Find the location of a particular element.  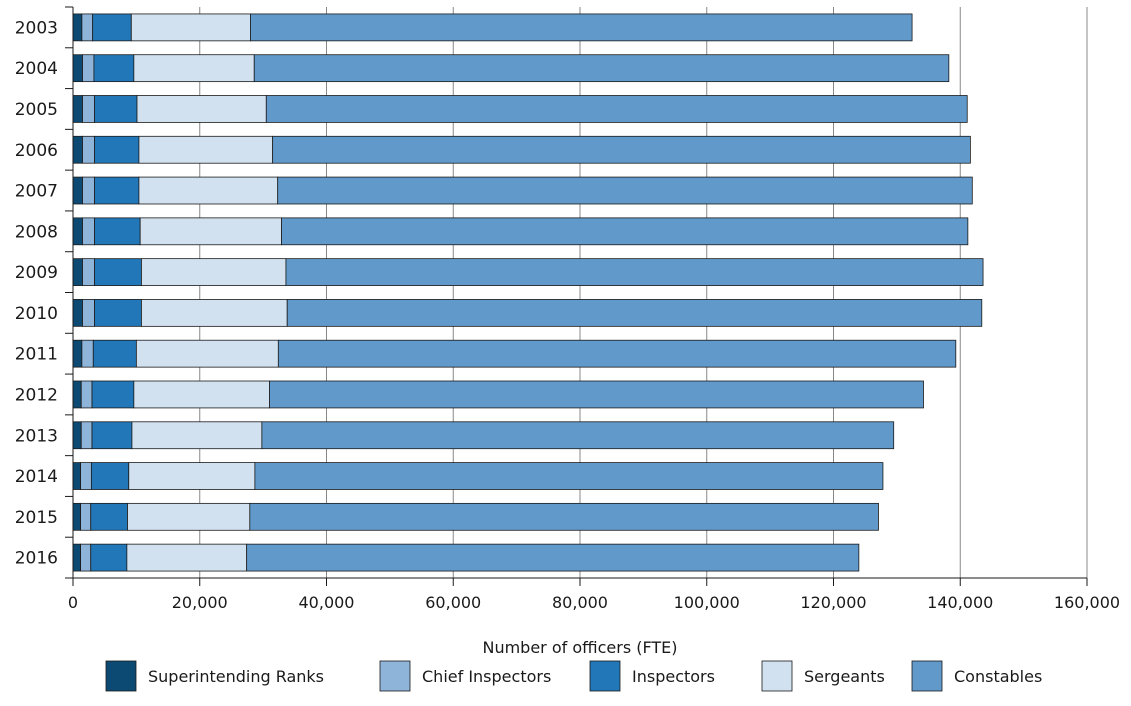

x-tick-label: 80,000 is located at coordinates (580, 602).